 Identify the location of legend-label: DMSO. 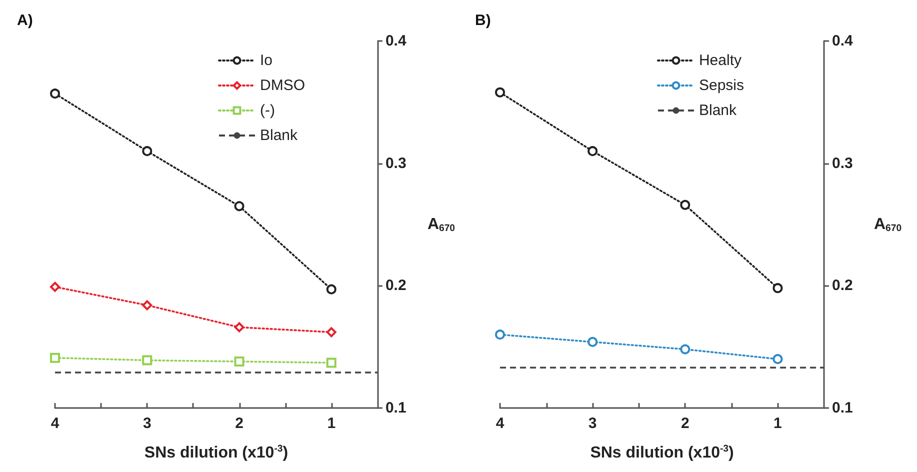
(282, 85).